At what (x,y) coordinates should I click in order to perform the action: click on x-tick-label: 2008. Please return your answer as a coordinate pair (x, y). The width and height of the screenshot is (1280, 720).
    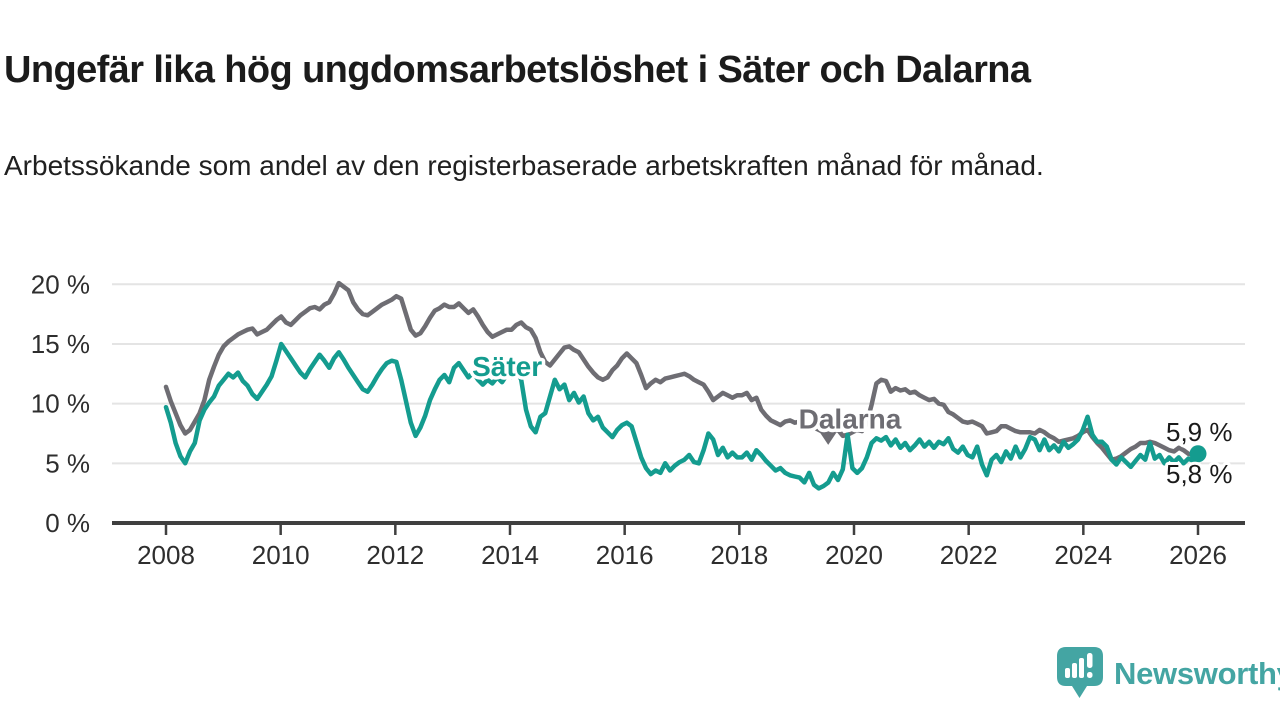
    Looking at the image, I should click on (166, 555).